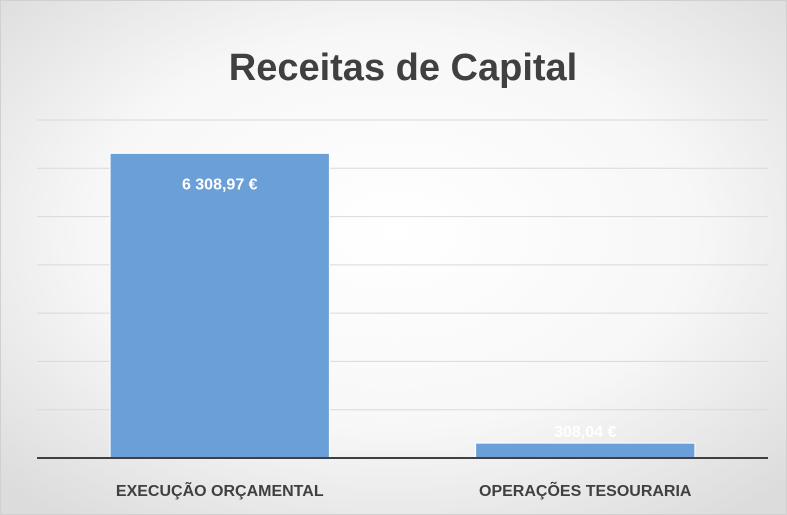 The height and width of the screenshot is (515, 787). I want to click on bar, so click(585, 450).